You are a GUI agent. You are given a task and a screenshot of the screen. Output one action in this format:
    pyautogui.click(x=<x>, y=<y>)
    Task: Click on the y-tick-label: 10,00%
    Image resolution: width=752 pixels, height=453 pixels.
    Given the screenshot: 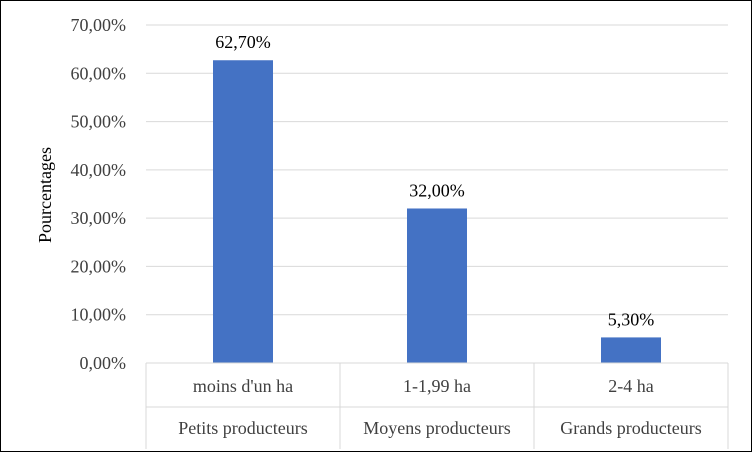 What is the action you would take?
    pyautogui.click(x=99, y=315)
    